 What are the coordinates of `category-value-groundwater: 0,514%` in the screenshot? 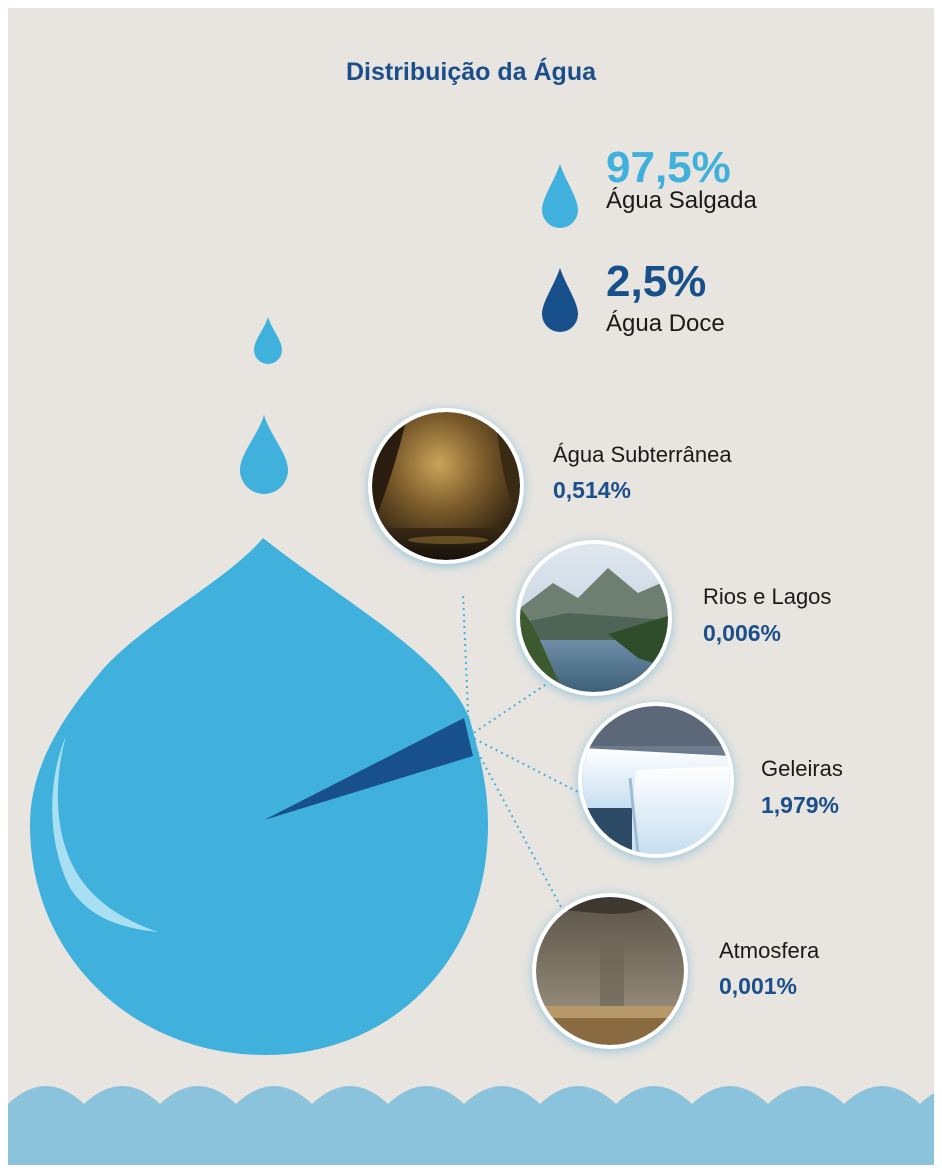 It's located at (592, 490).